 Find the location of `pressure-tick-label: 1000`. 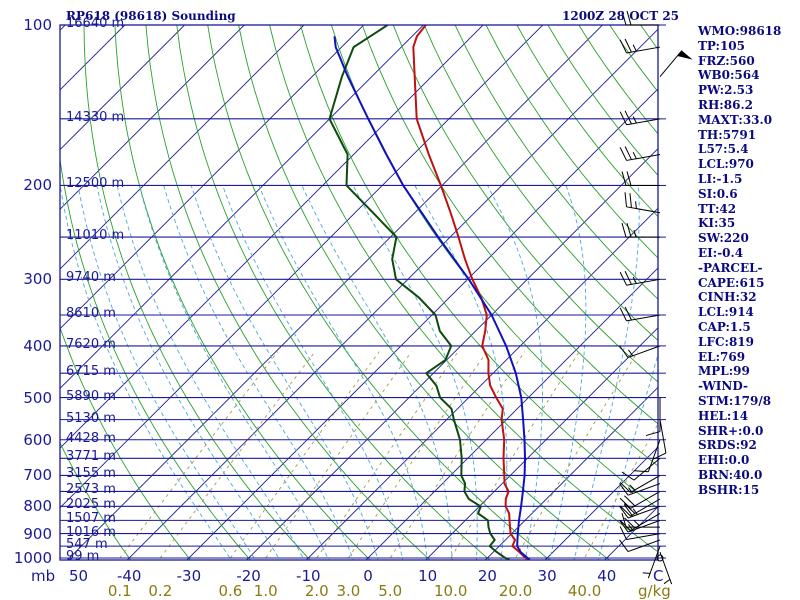

pressure-tick-label: 1000 is located at coordinates (32, 558).